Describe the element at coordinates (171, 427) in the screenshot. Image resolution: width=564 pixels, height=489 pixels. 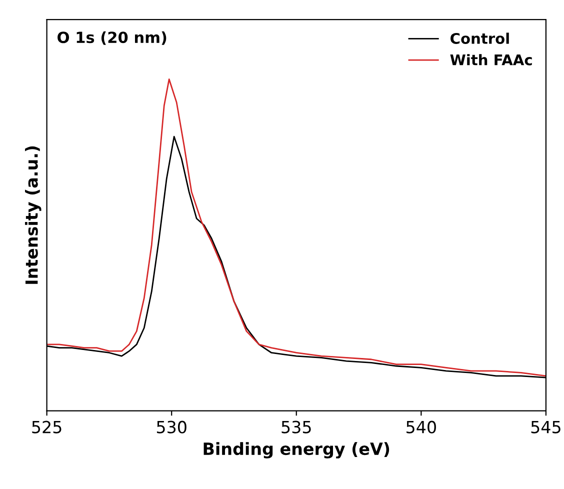
I see `x-tick-label: 530` at that location.